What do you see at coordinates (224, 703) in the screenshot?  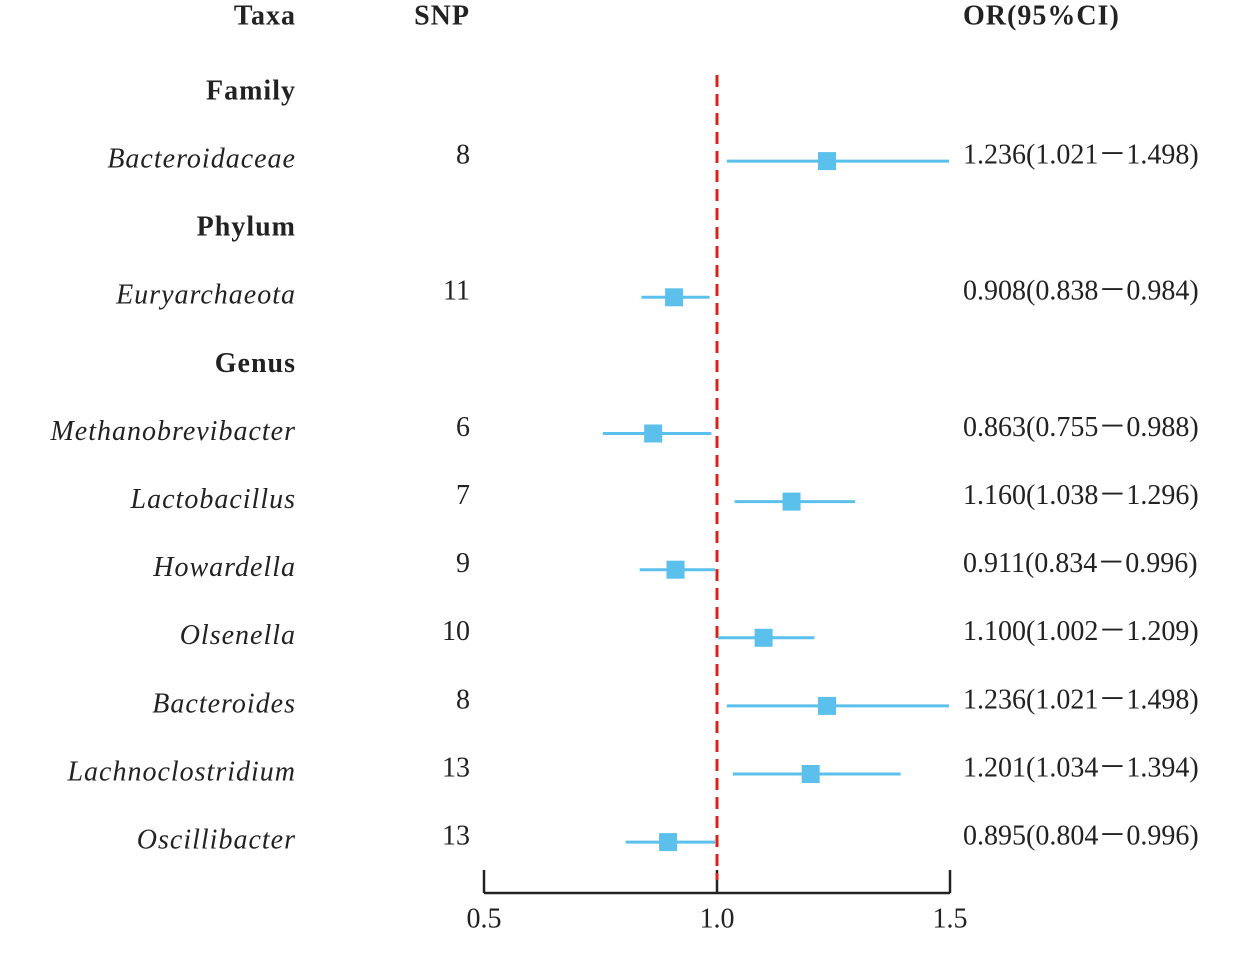 I see `taxon-label: Bacteroides` at bounding box center [224, 703].